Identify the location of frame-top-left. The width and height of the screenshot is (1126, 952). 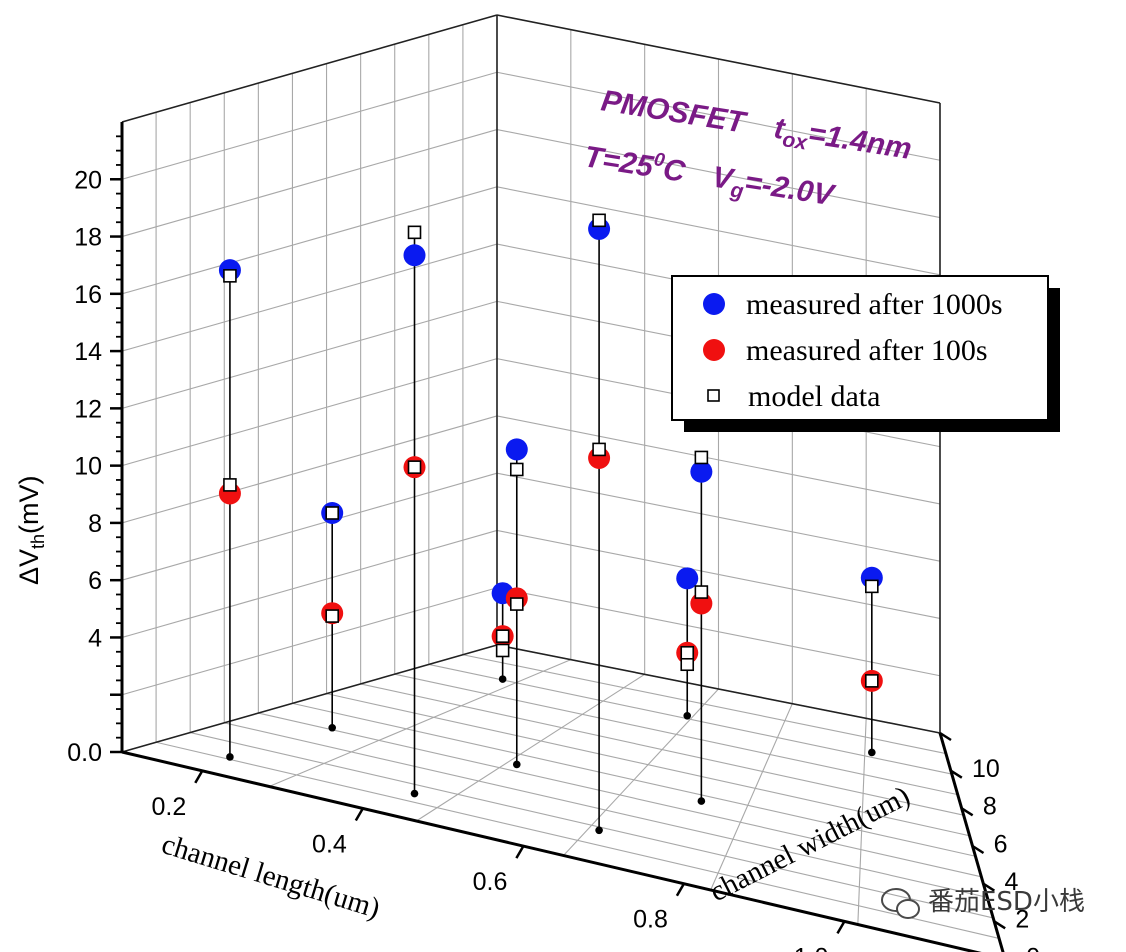
(309, 68).